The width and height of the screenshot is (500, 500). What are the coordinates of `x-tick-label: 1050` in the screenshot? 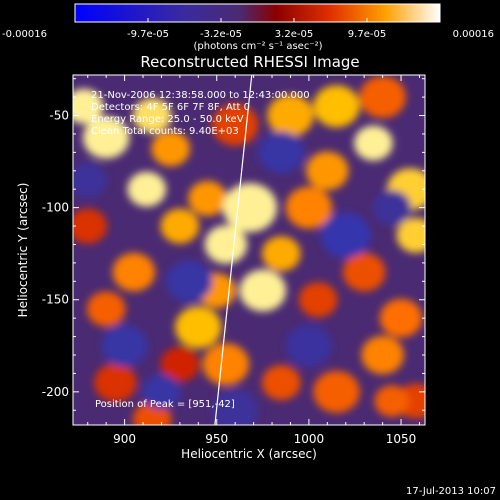 It's located at (401, 439).